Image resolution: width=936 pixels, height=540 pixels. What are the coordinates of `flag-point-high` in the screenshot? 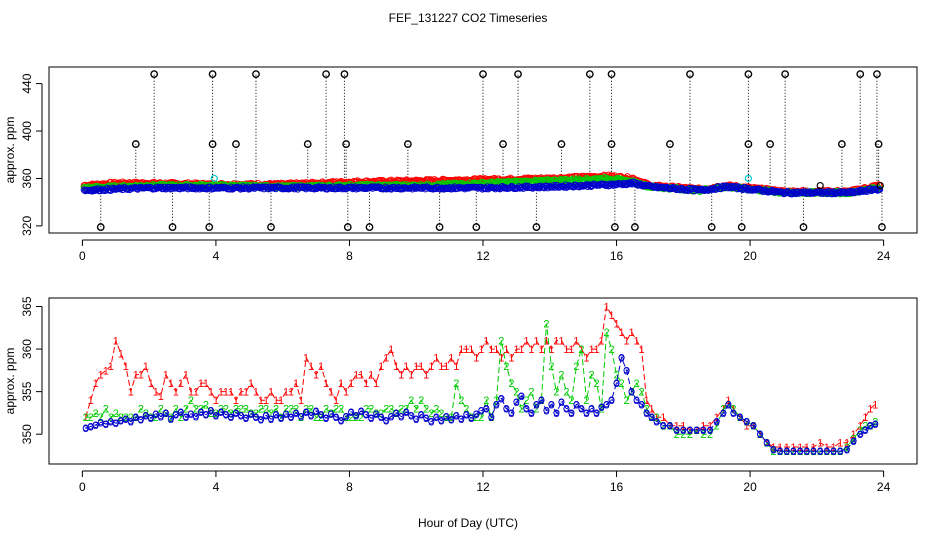 It's located at (326, 74).